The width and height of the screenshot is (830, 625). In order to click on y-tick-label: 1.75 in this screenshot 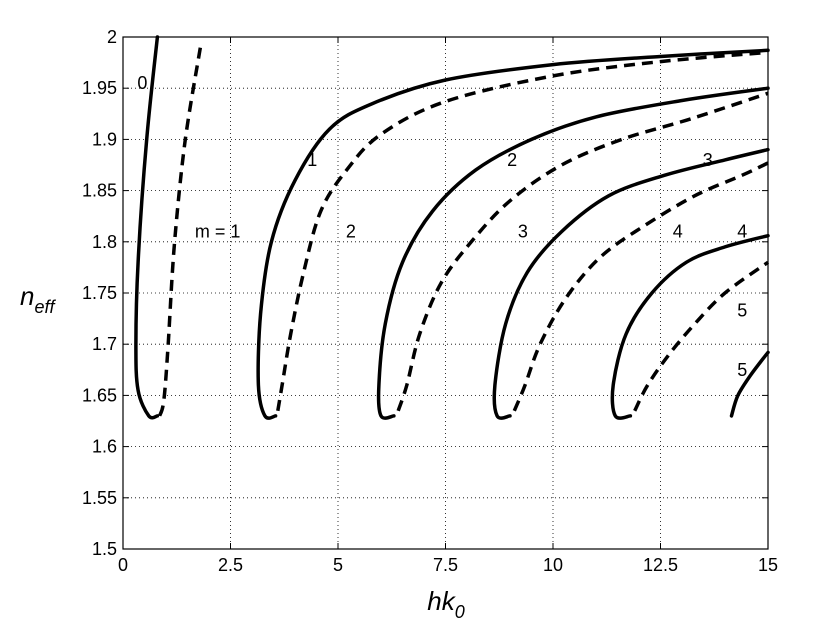, I will do `click(99, 293)`.